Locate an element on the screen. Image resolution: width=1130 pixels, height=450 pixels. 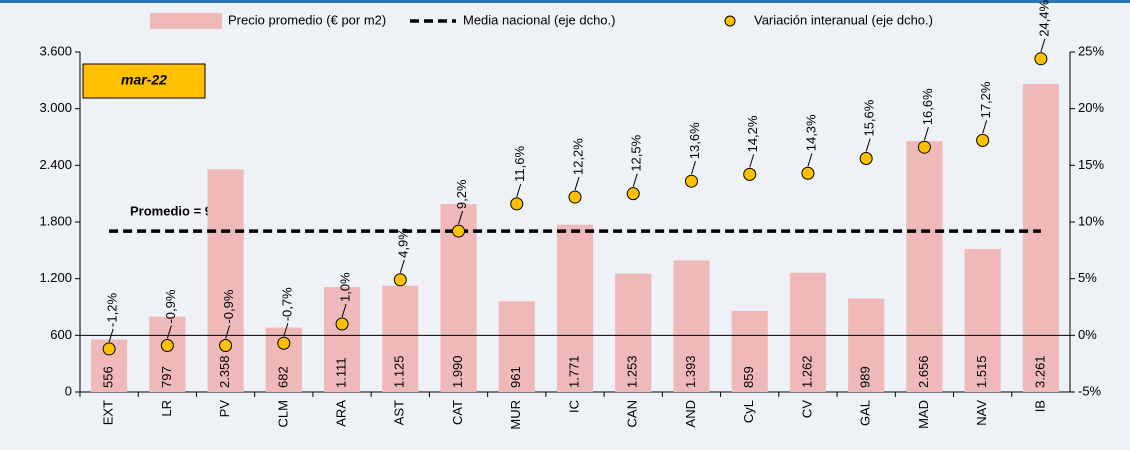
marker-value-label: 14,3% is located at coordinates (810, 132).